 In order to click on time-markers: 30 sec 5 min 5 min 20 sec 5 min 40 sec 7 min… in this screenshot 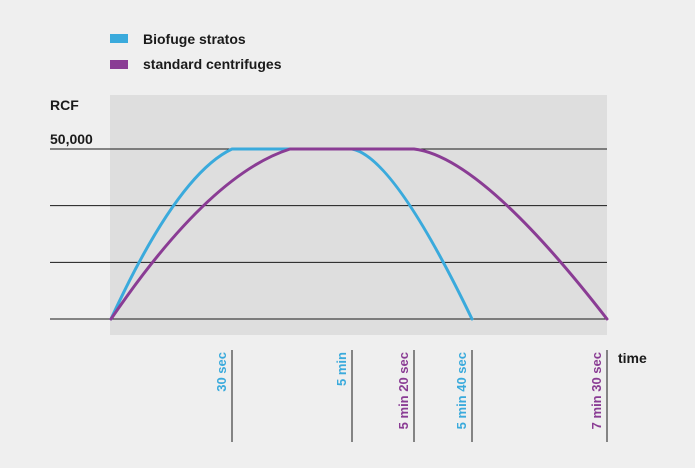, I will do `click(411, 396)`.